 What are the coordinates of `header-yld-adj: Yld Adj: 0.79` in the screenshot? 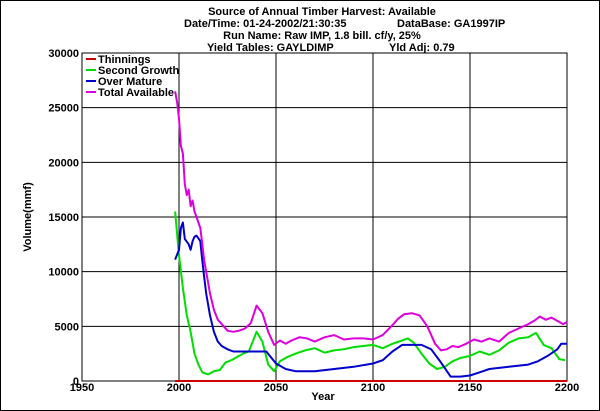 It's located at (422, 48).